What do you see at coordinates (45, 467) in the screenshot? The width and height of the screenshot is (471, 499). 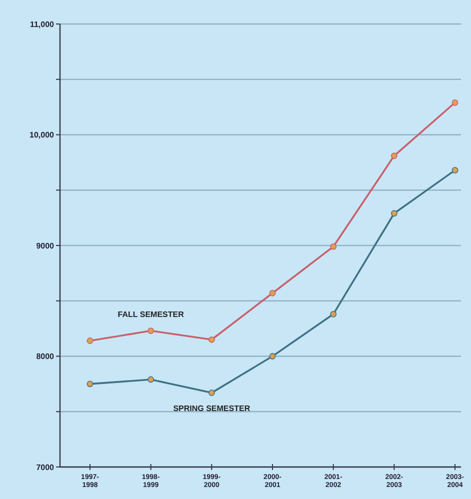 I see `y-tick-label: 7000` at bounding box center [45, 467].